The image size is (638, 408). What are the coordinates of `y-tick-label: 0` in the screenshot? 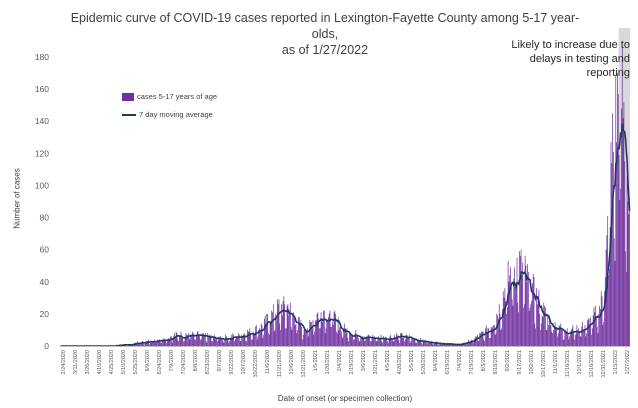 It's located at (46, 346).